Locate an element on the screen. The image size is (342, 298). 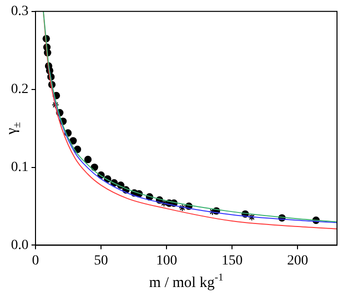
x-tick-label: 100 is located at coordinates (167, 260).